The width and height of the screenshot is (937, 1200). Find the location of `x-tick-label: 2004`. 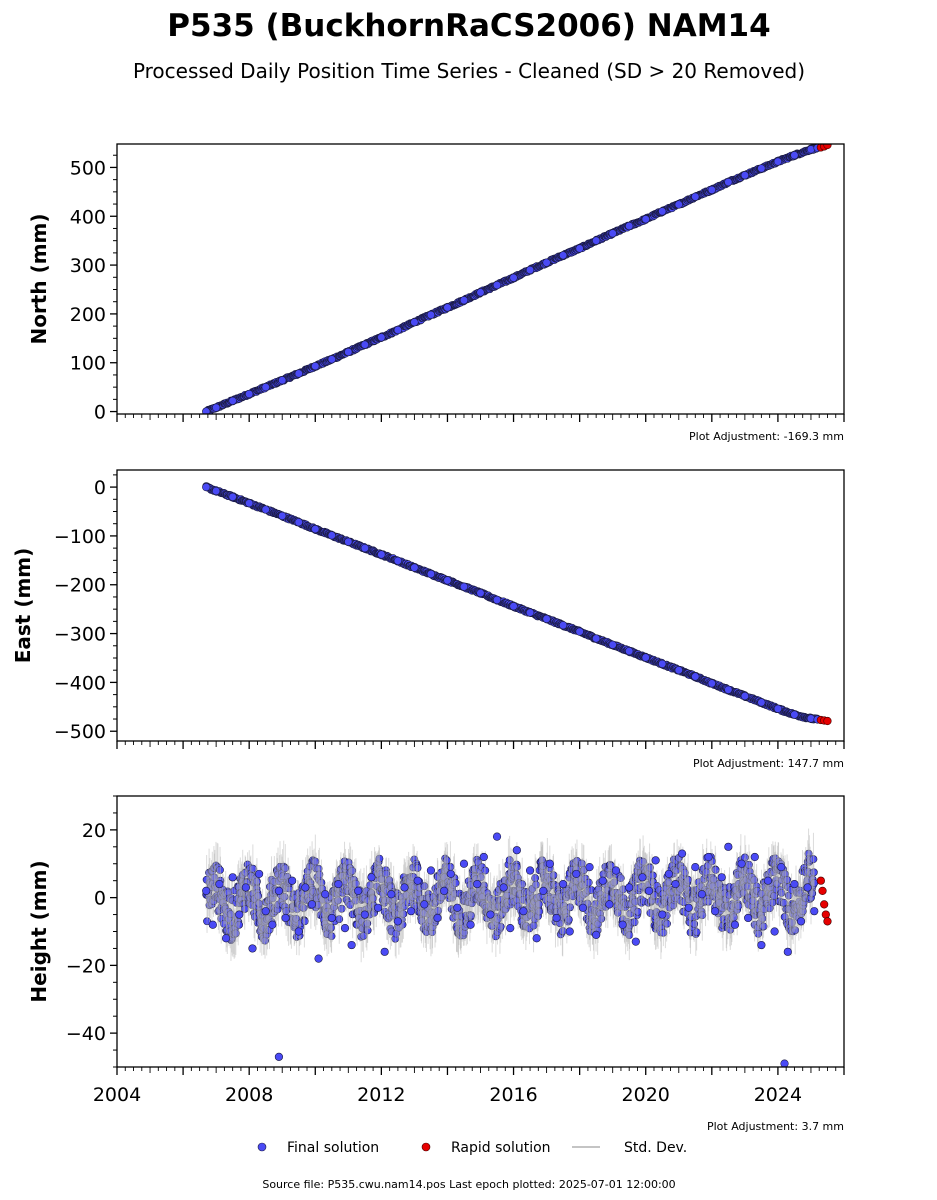

x-tick-label: 2004 is located at coordinates (117, 1095).